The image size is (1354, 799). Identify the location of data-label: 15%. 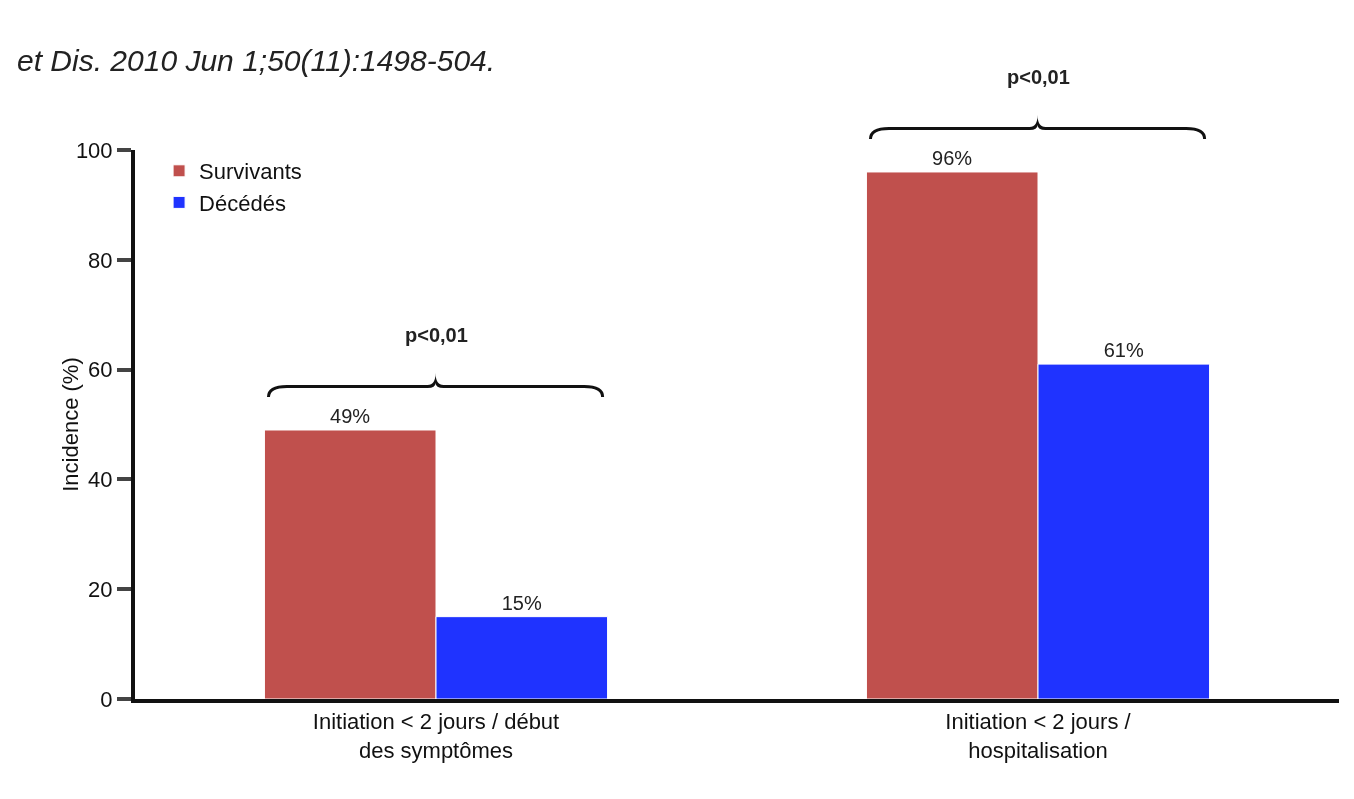
(521, 602).